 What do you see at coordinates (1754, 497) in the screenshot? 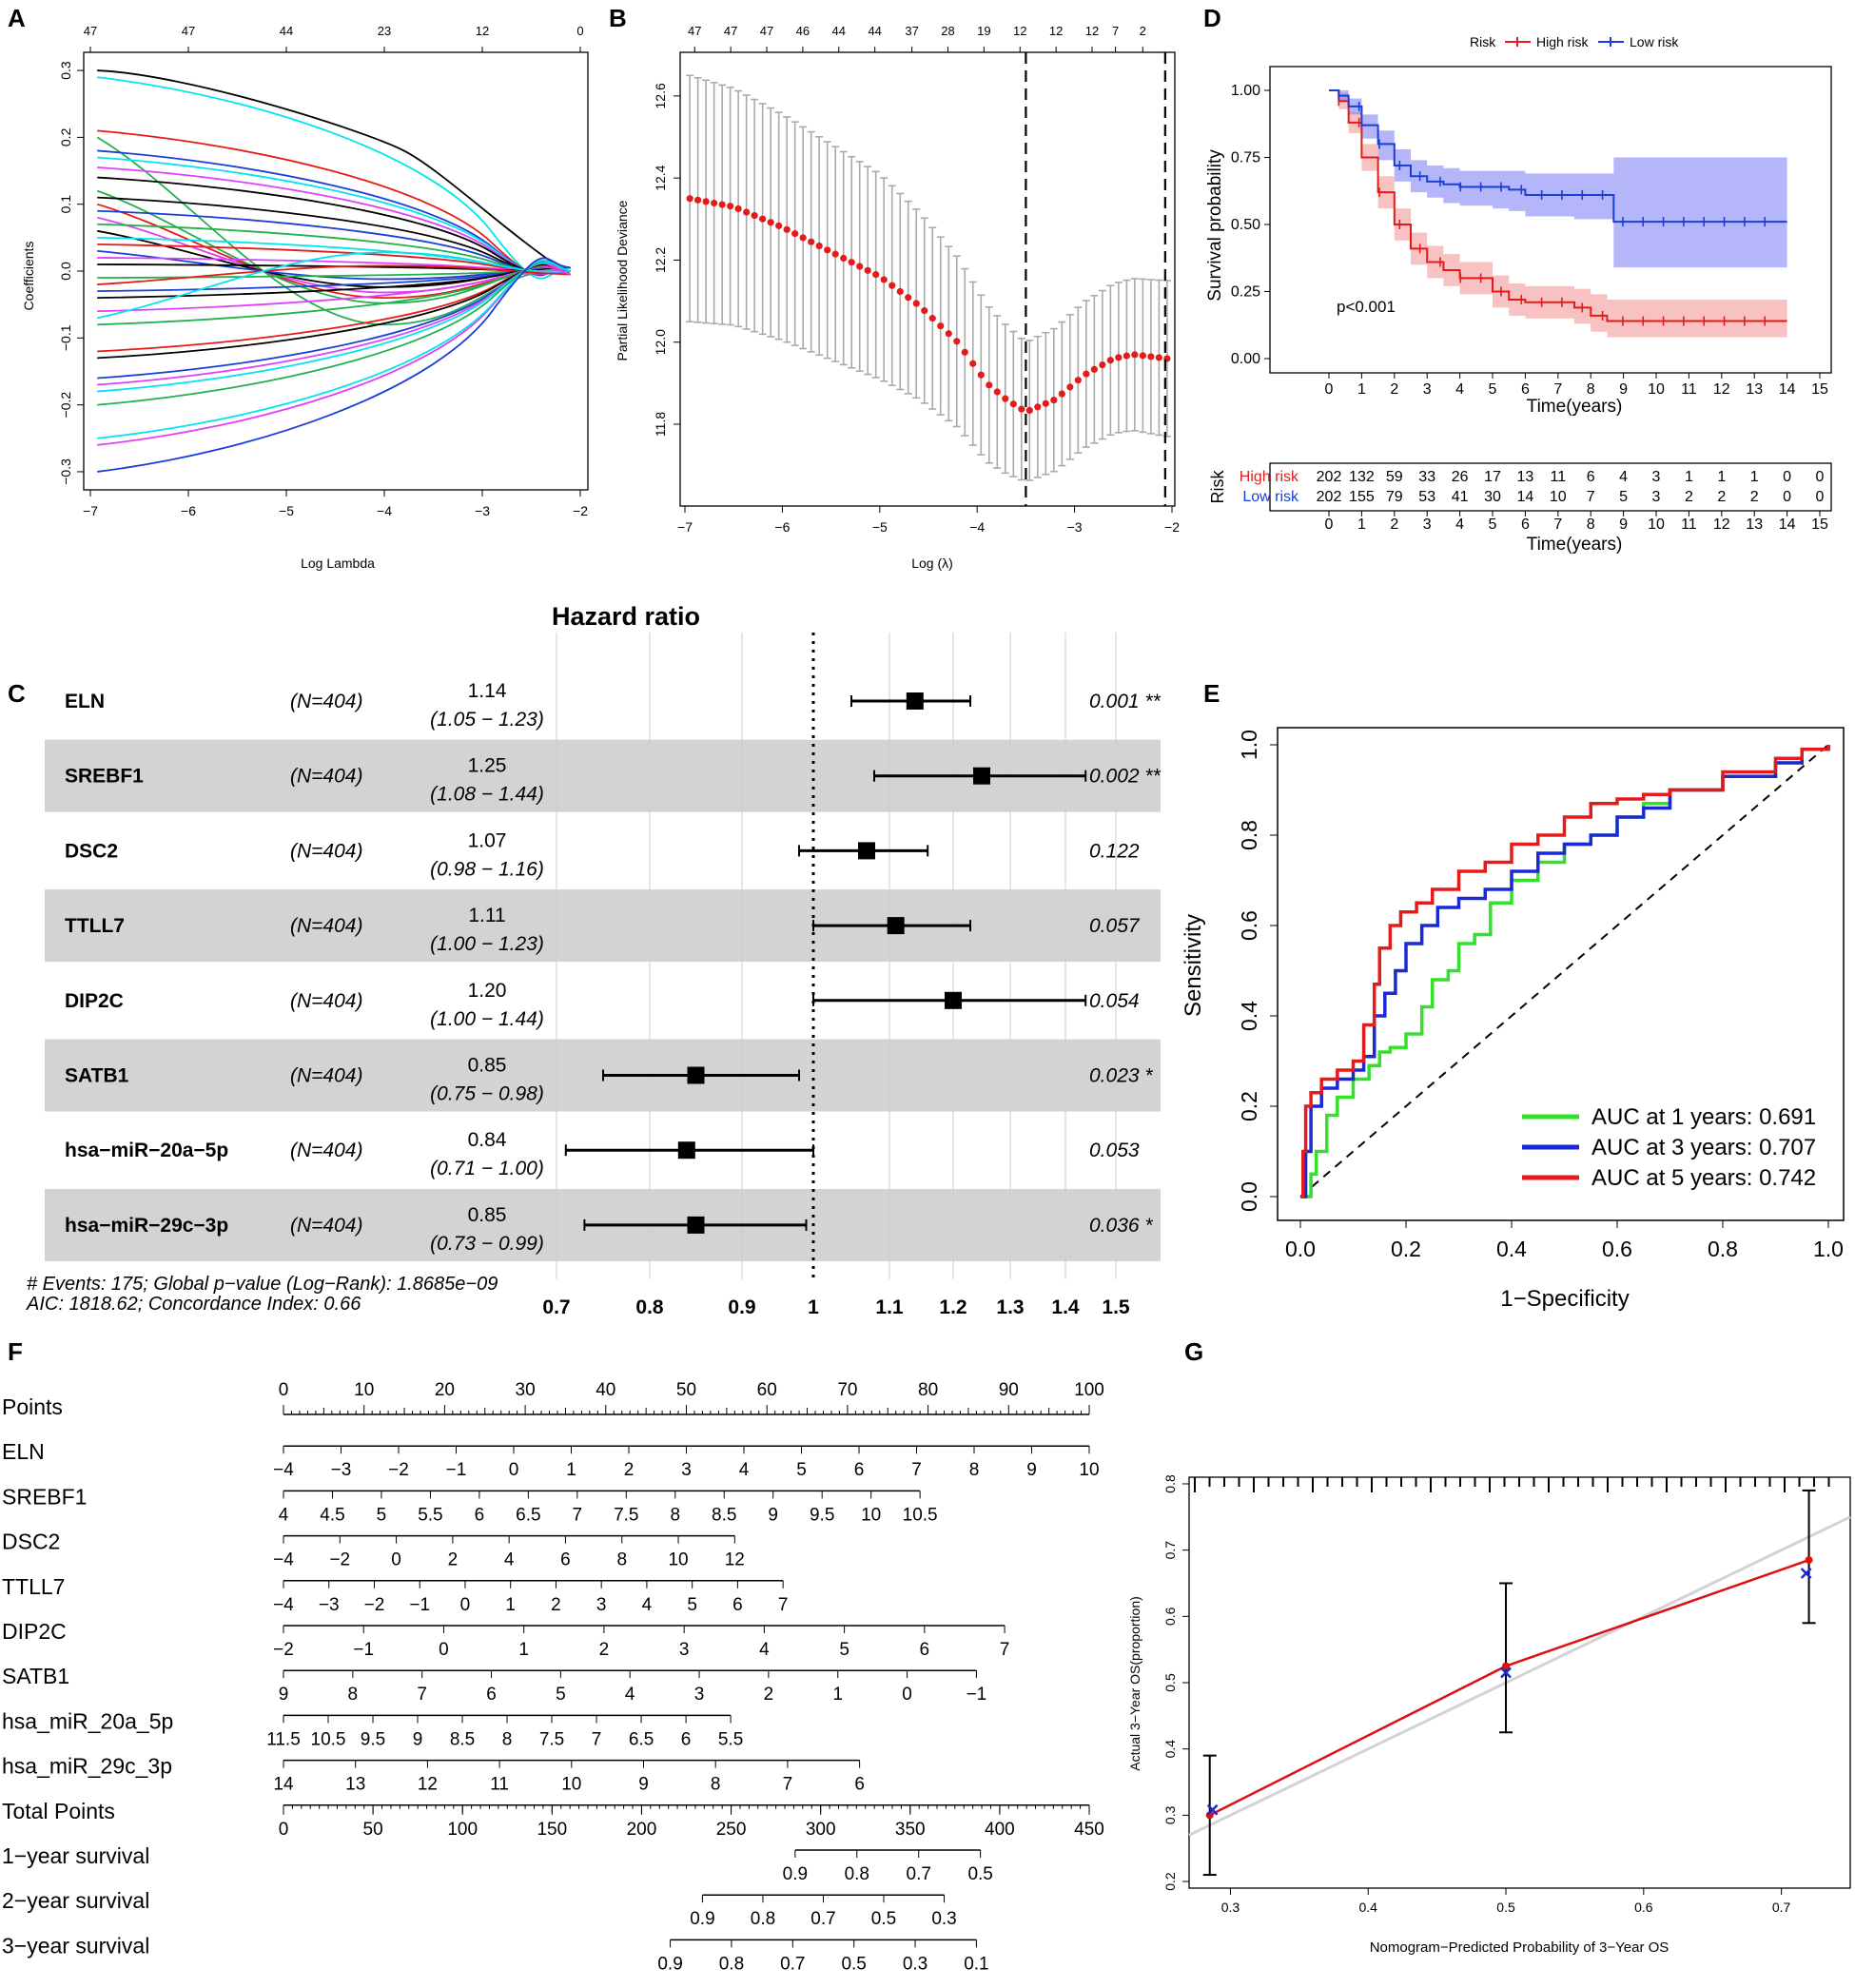
I see `risk-count: 2` at bounding box center [1754, 497].